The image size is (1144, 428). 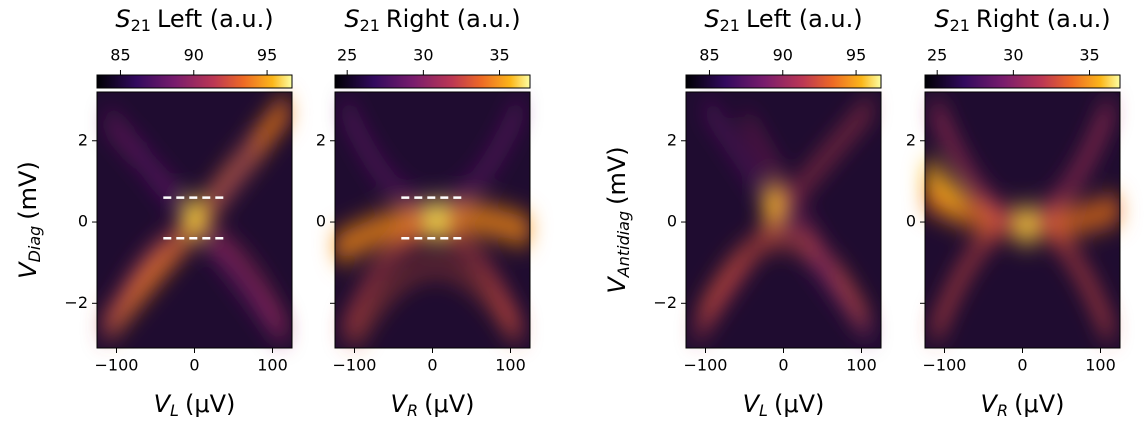 I want to click on y-axis-label: VDiag (mV), so click(x=29, y=220).